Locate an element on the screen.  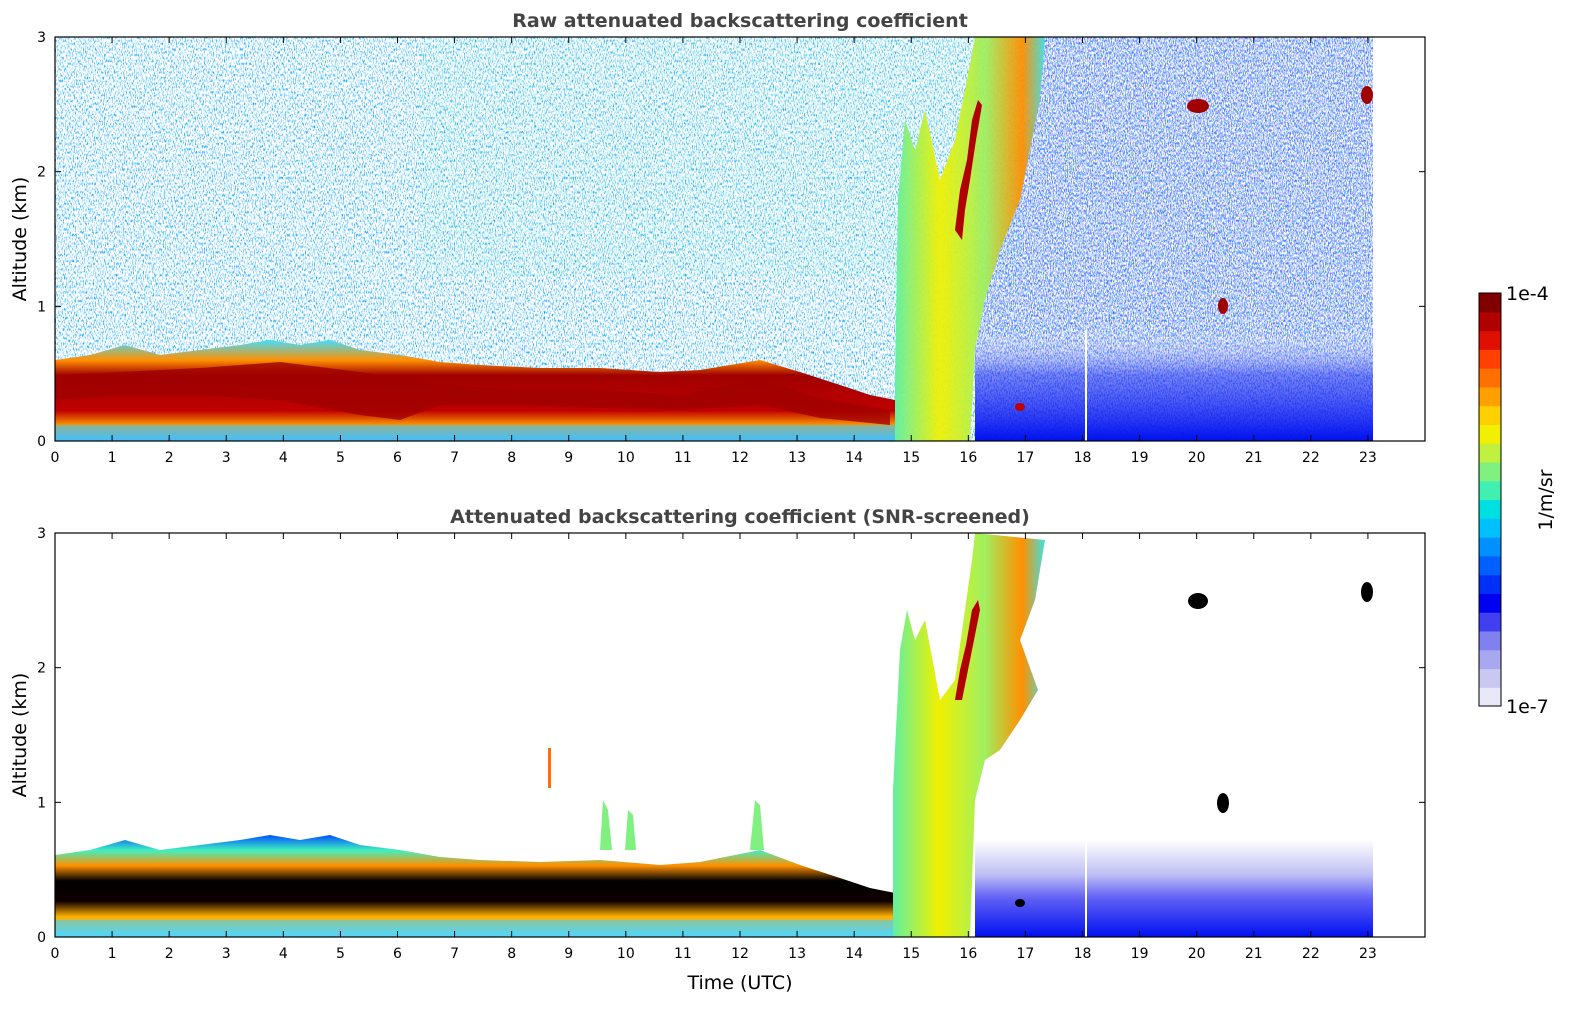
top-cloud-20h is located at coordinates (1198, 106).